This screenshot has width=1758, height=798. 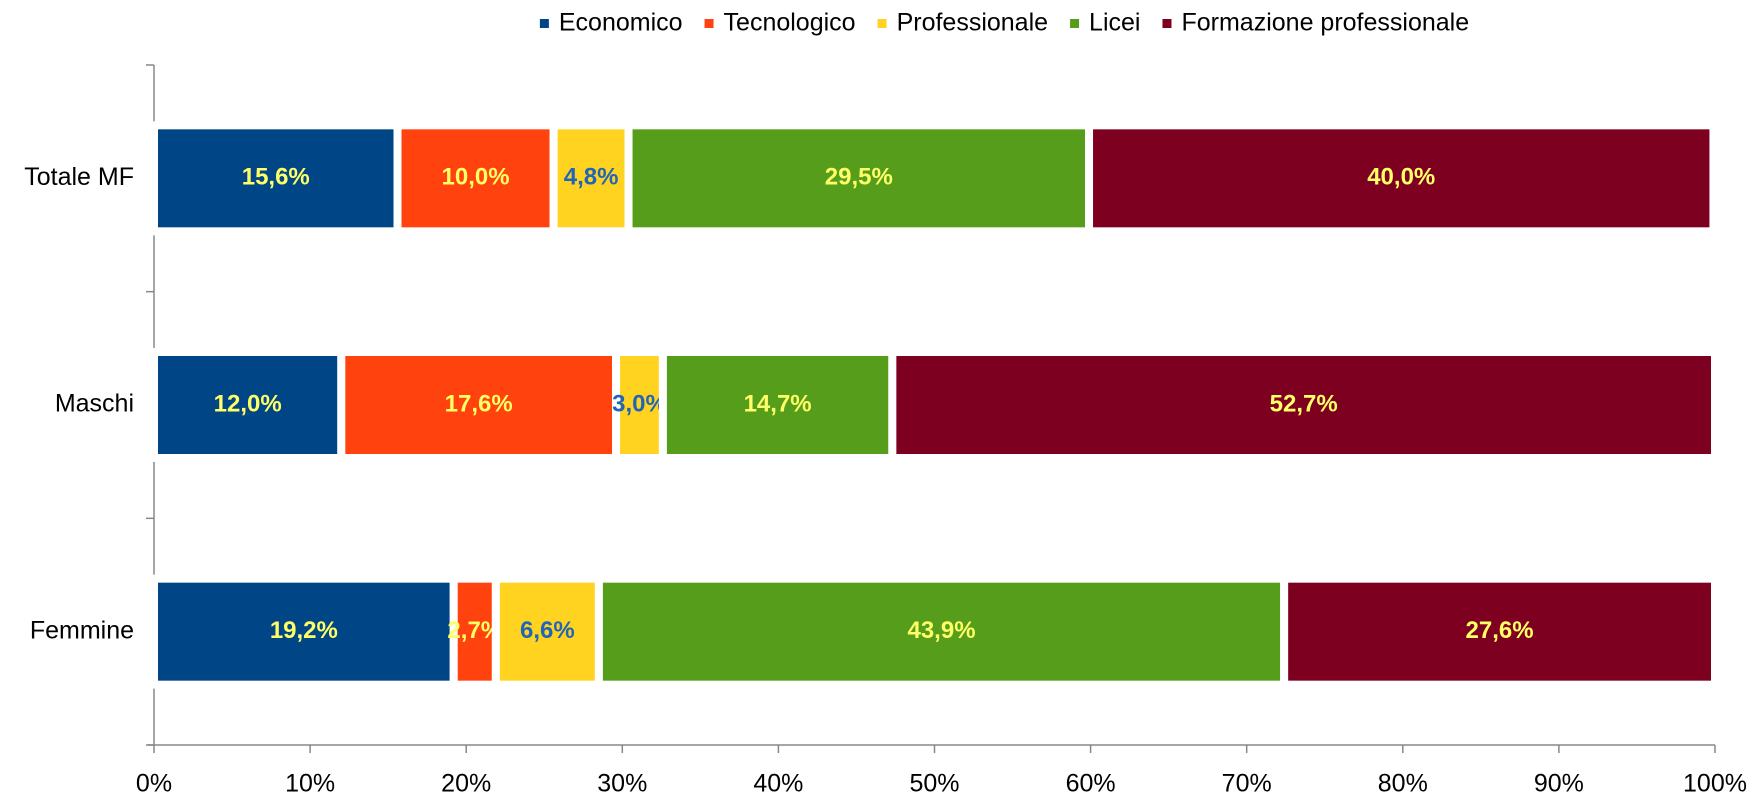 I want to click on x-tick-label: 30%, so click(x=622, y=784).